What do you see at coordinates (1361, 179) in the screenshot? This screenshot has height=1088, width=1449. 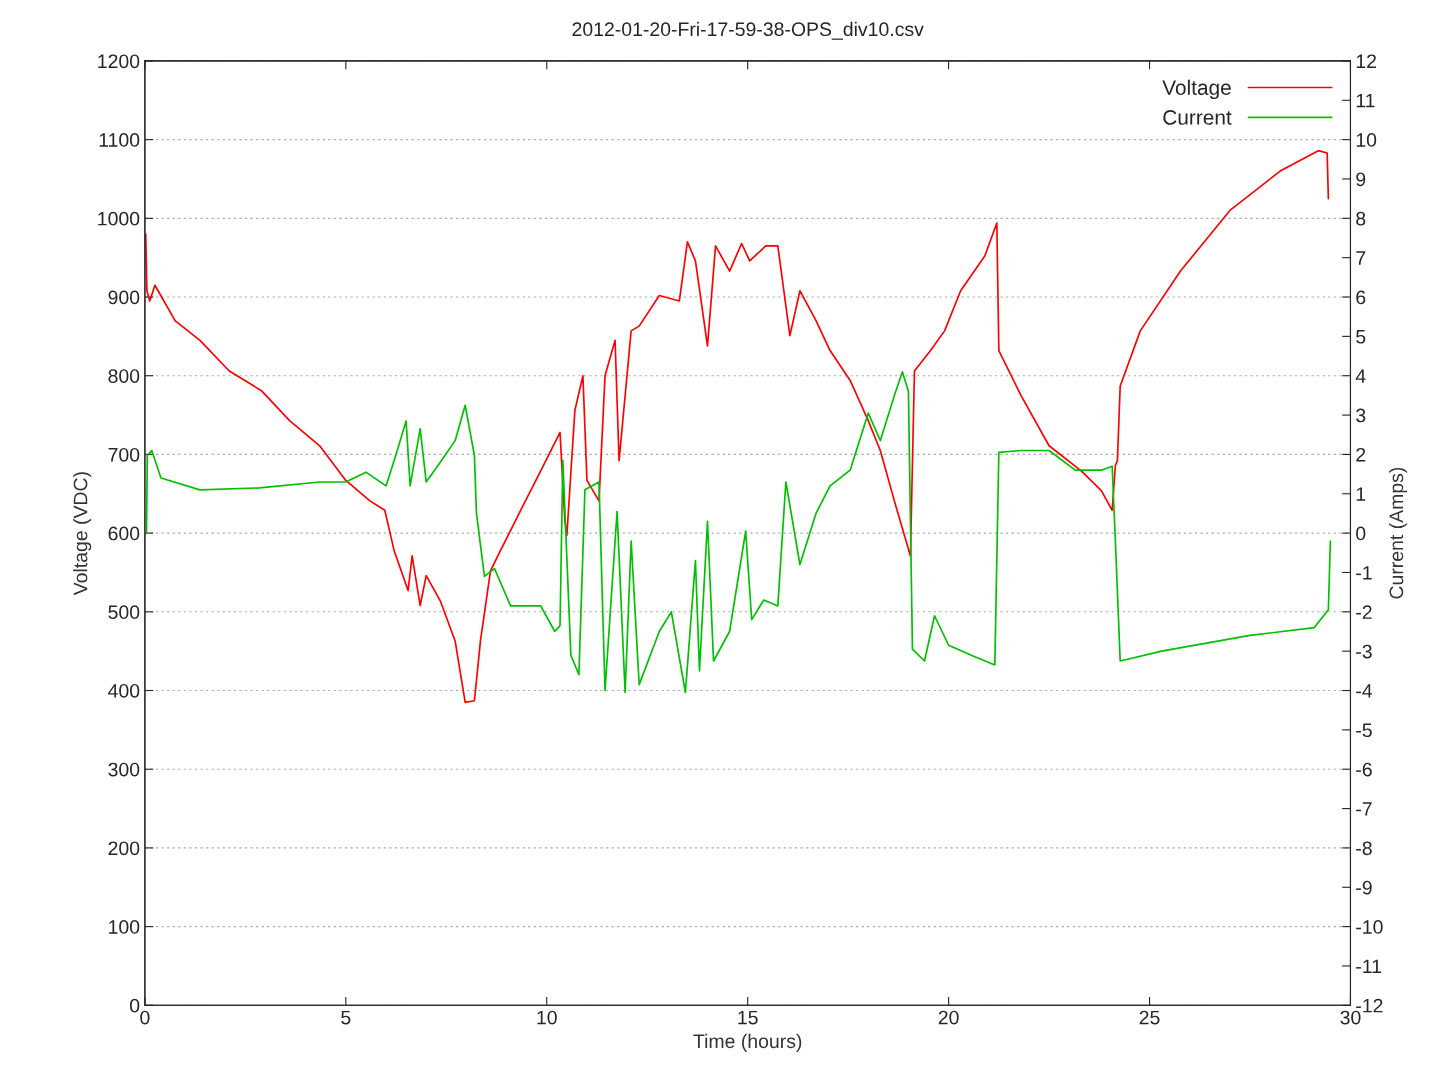 I see `y2-tick-label: 9` at bounding box center [1361, 179].